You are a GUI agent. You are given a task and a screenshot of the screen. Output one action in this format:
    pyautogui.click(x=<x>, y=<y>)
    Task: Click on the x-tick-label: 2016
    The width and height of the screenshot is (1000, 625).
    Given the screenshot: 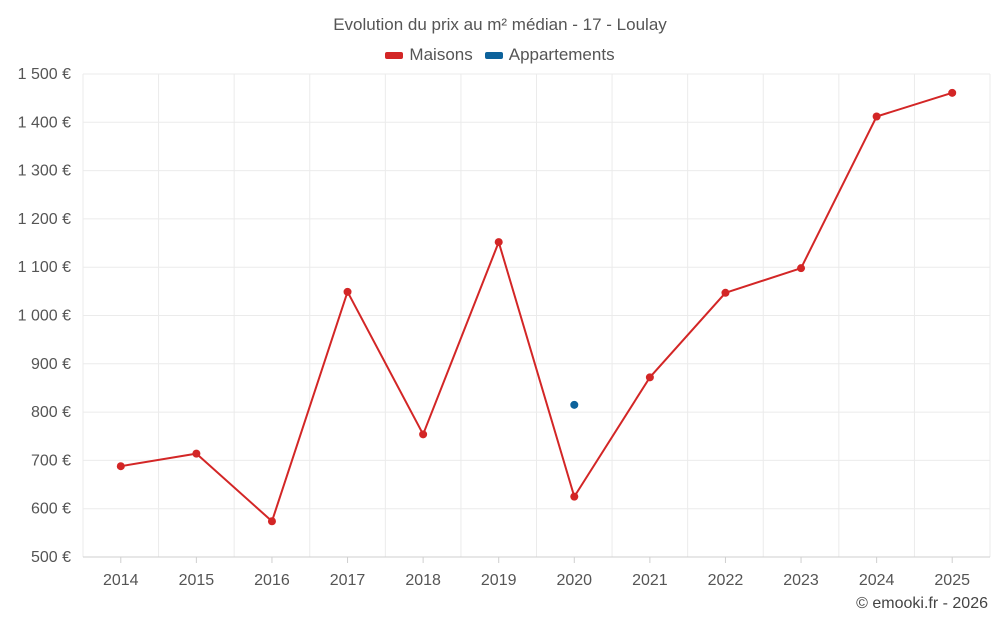 What is the action you would take?
    pyautogui.click(x=272, y=580)
    